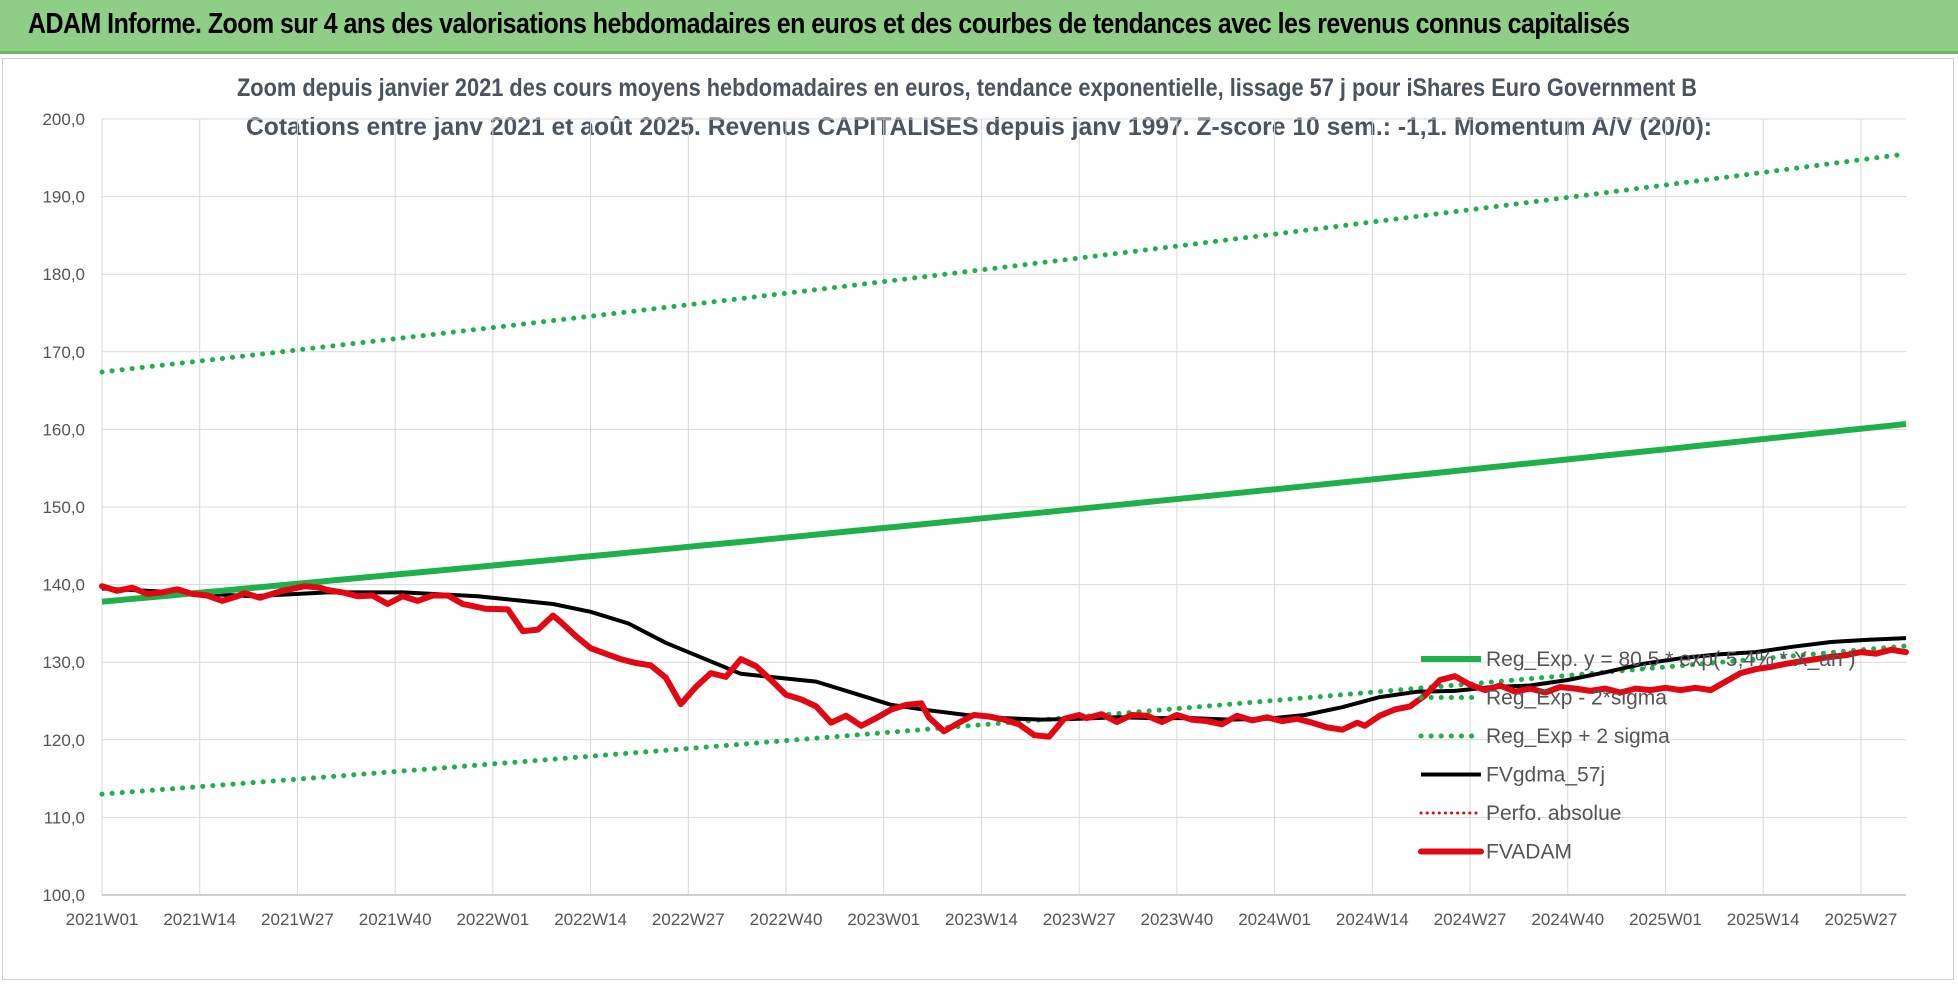 This screenshot has height=984, width=1958. I want to click on x-tick-label: 2021W27, so click(297, 919).